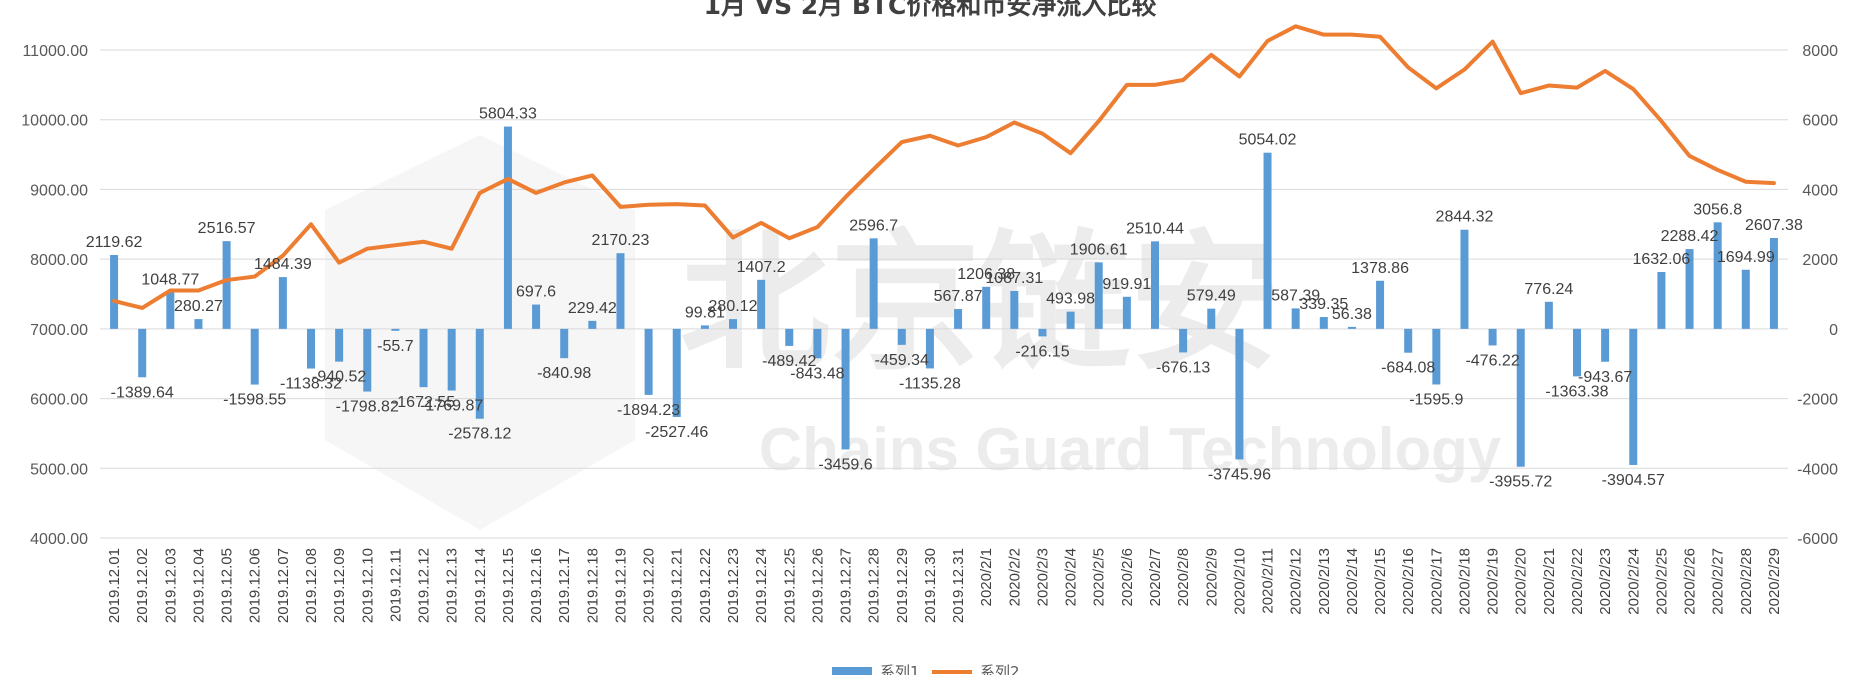 This screenshot has width=1860, height=675. Describe the element at coordinates (367, 585) in the screenshot. I see `x-tick-label: 2019.12.10` at that location.